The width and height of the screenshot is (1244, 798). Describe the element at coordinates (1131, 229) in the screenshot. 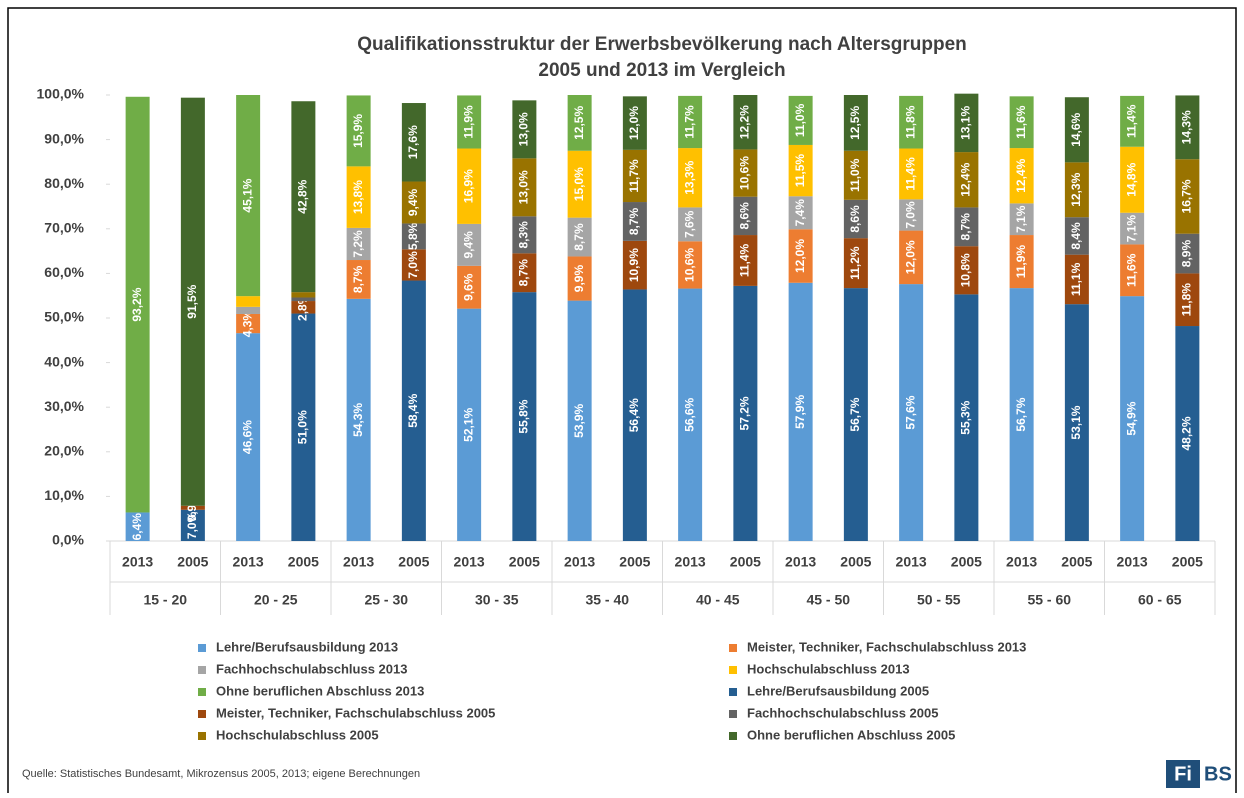

I see `data-label: 7,1%` at that location.